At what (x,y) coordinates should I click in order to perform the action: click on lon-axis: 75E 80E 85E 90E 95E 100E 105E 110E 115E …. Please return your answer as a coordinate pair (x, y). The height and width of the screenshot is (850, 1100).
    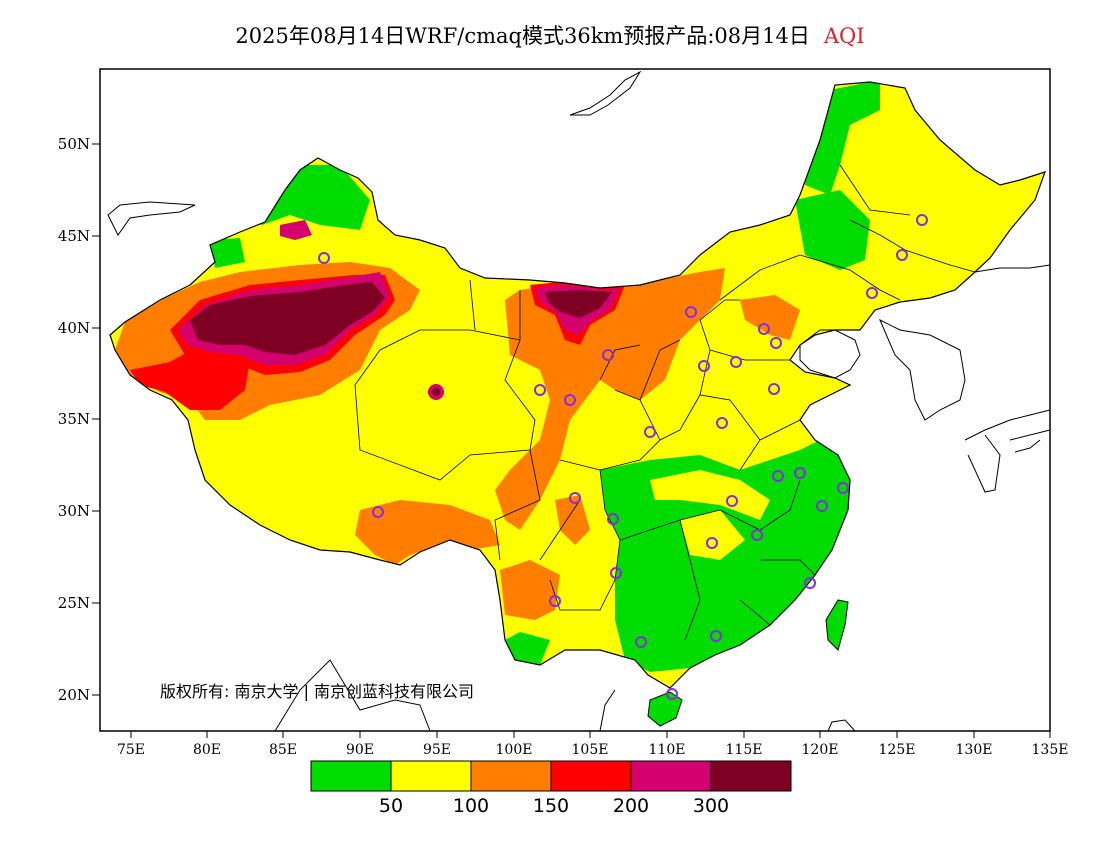
    Looking at the image, I should click on (593, 744).